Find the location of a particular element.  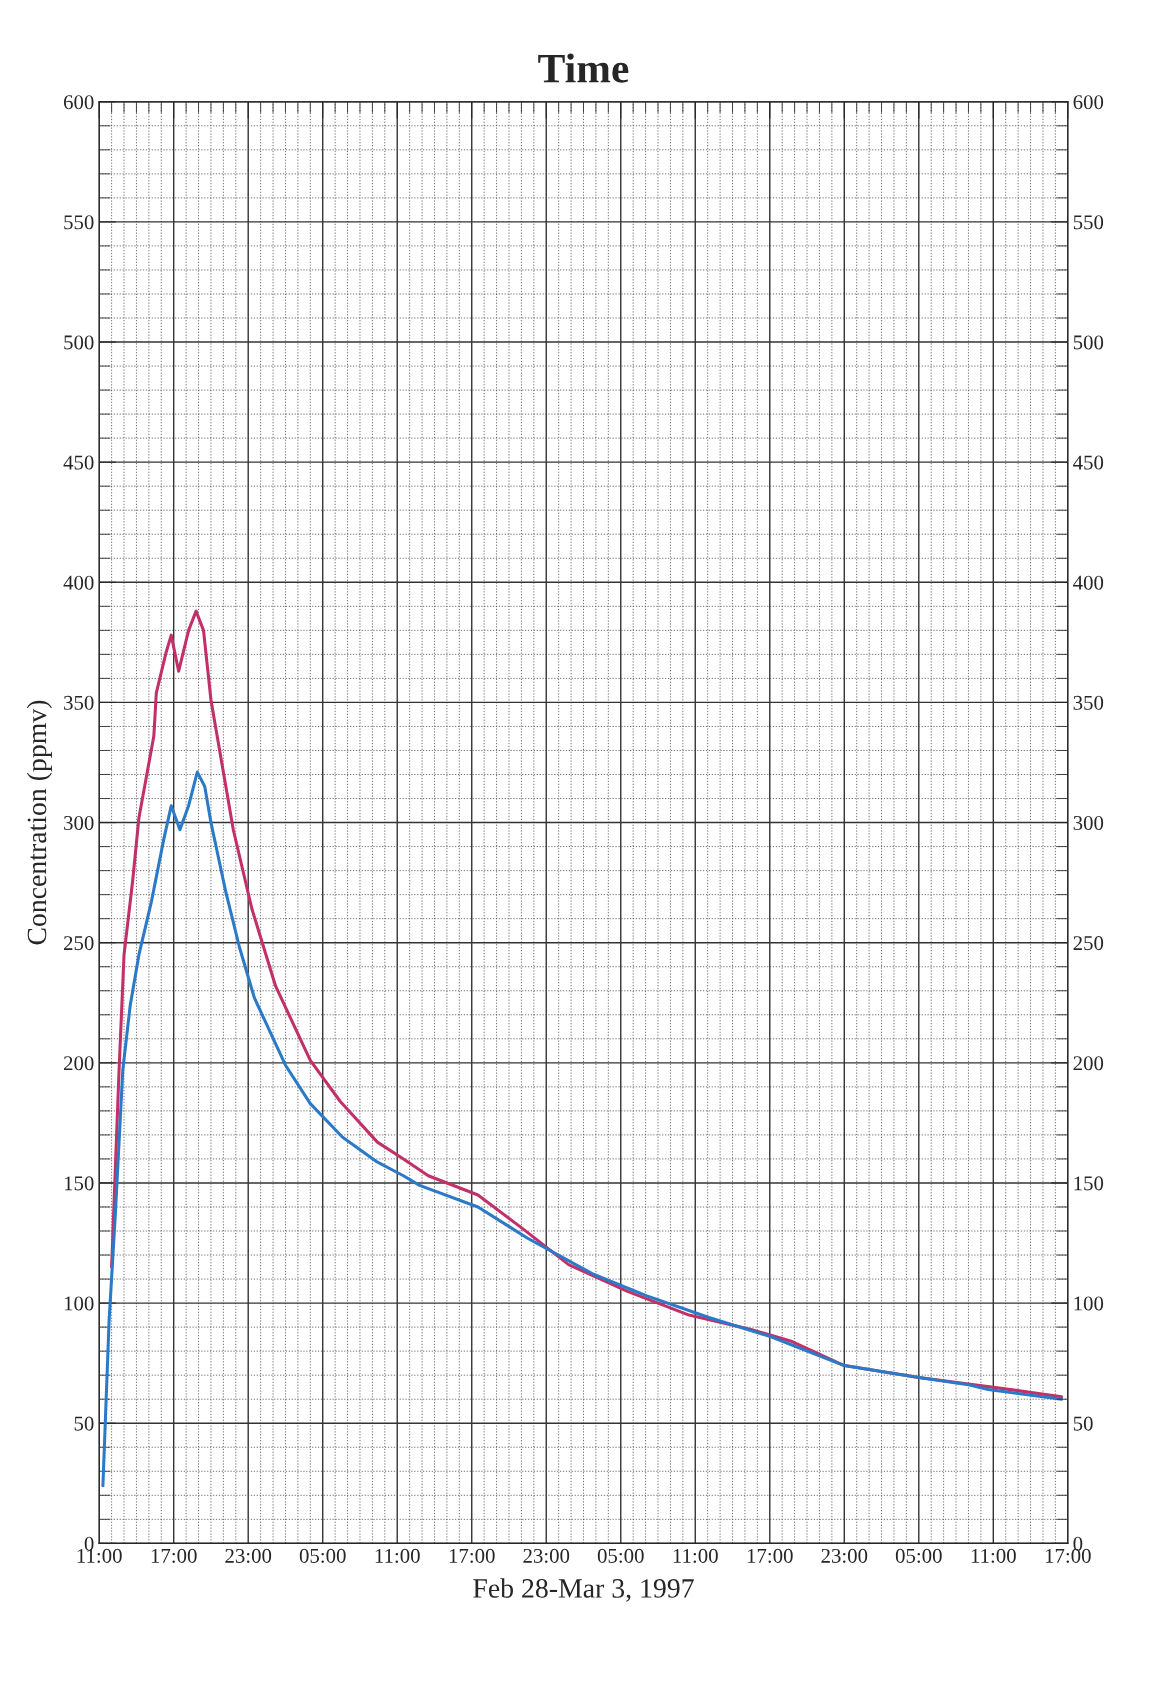

y2-tick-label: 600 is located at coordinates (1088, 102).